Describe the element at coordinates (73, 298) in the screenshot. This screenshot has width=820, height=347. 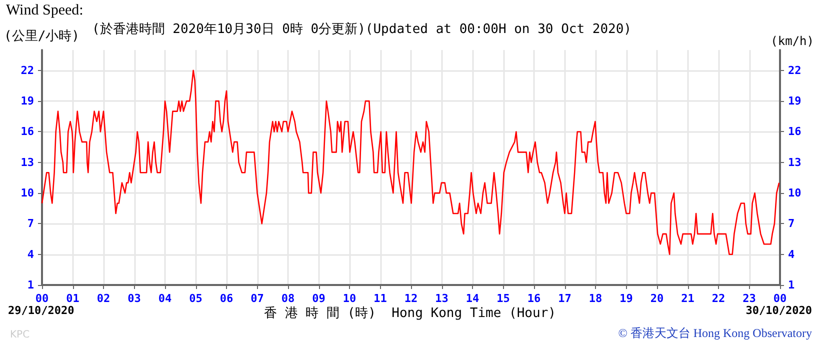
I see `x-tick-label: 01` at that location.